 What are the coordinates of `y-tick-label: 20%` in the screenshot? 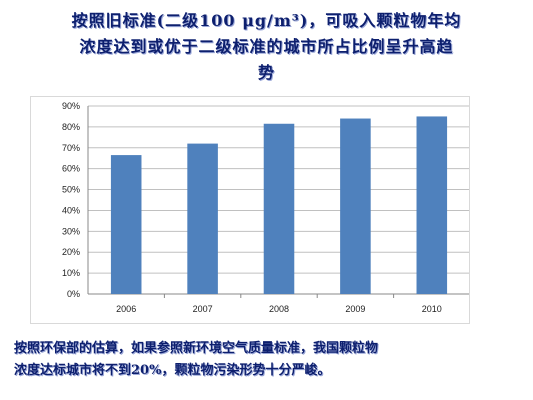 It's located at (71, 252).